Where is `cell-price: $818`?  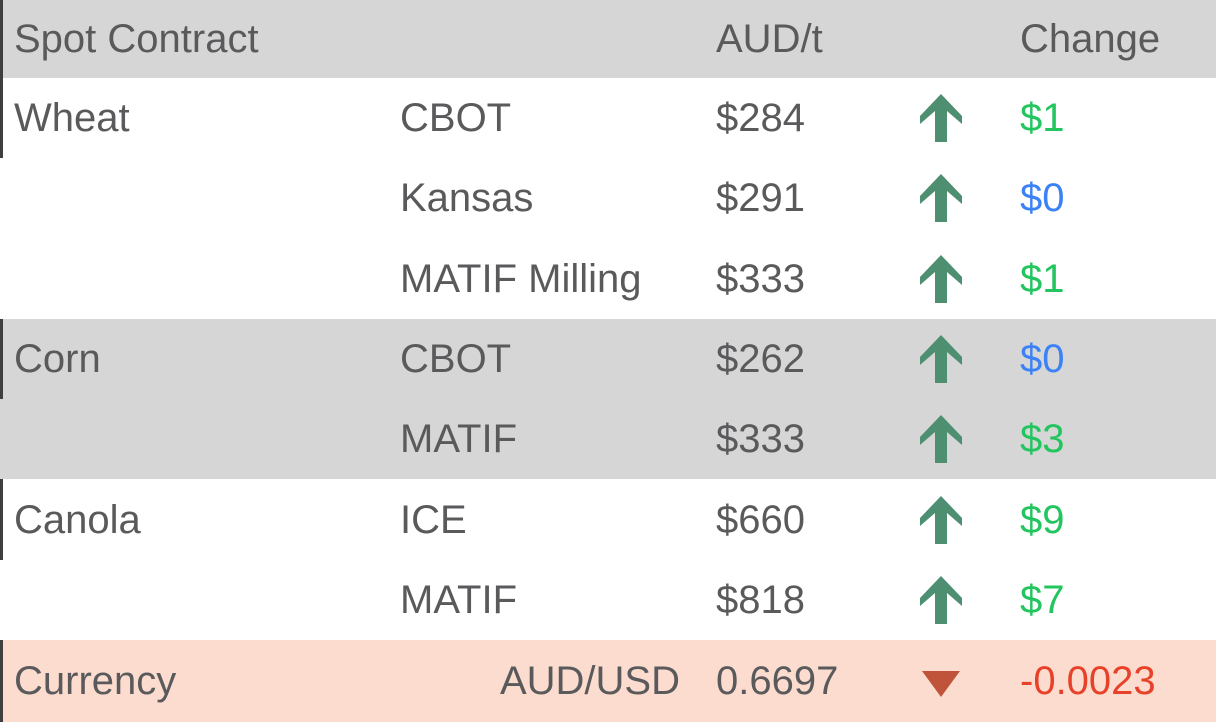 cell-price: $818 is located at coordinates (760, 599).